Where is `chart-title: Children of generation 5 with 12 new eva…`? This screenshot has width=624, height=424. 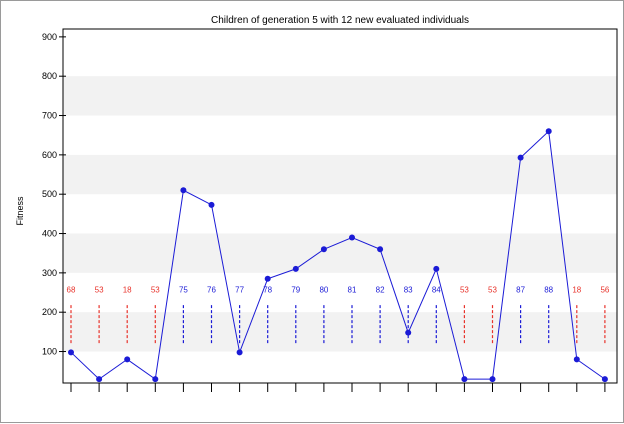
chart-title: Children of generation 5 with 12 new eva… is located at coordinates (340, 20).